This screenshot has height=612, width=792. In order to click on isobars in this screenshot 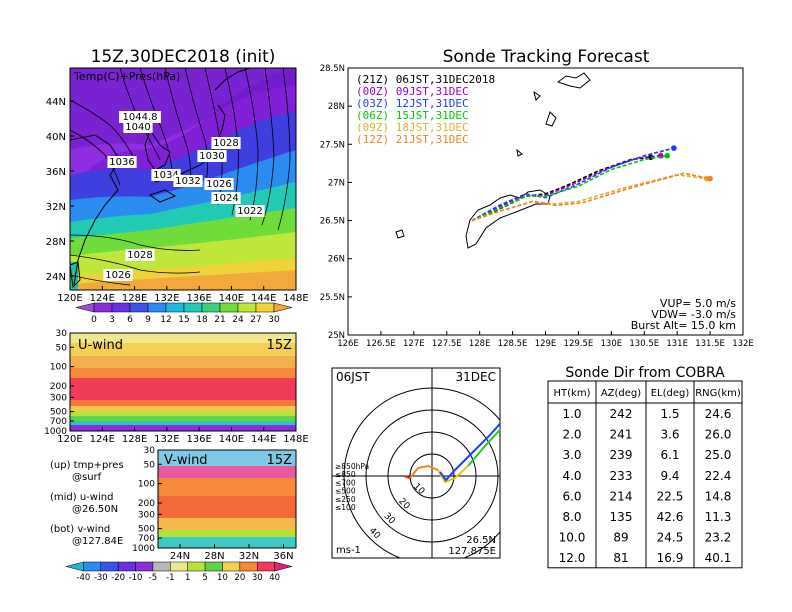, I will do `click(180, 177)`.